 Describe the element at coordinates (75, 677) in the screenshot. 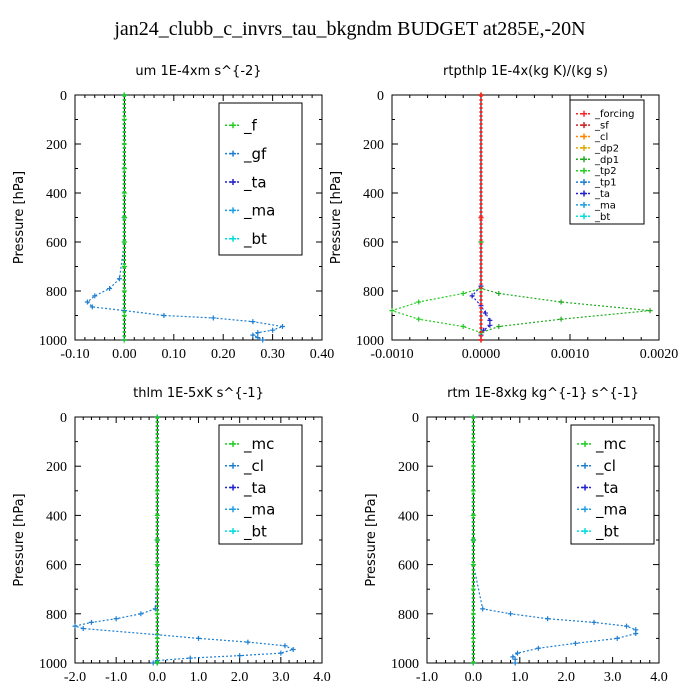

I see `x-tick-label: -2.0` at that location.